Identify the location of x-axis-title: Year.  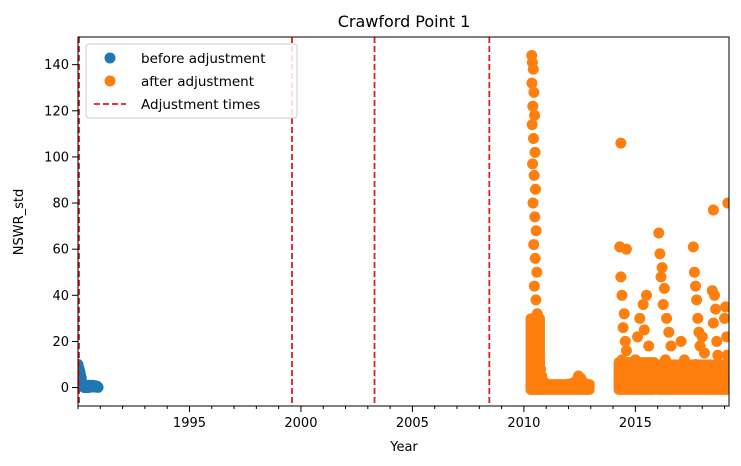
(403, 447).